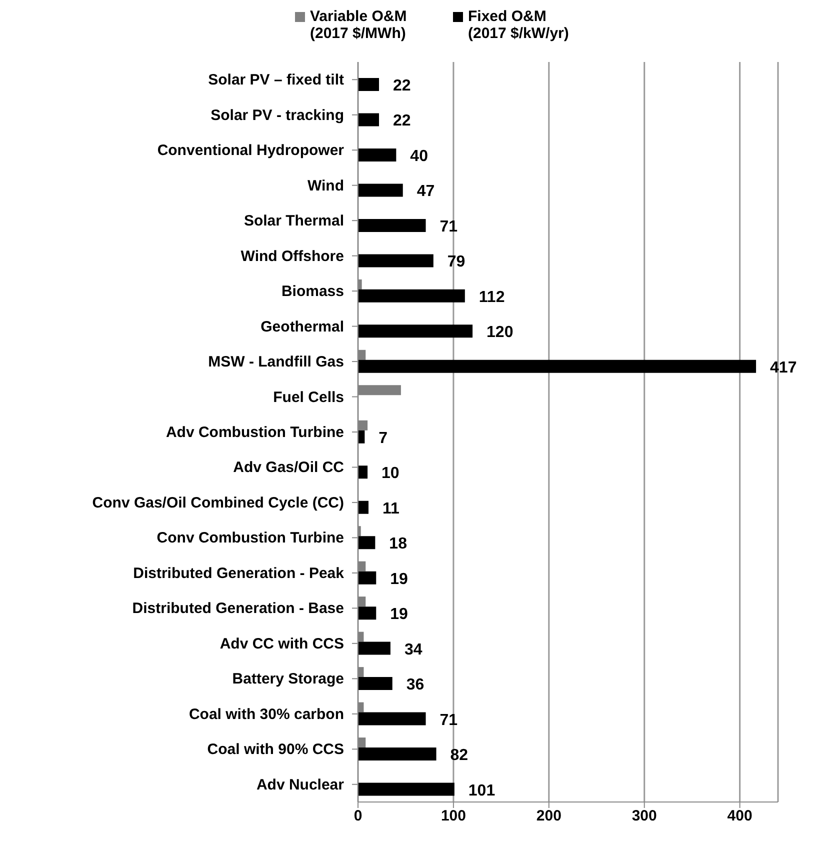 The height and width of the screenshot is (861, 838). I want to click on y-tick-label: MSW - Landfill Gas, so click(276, 362).